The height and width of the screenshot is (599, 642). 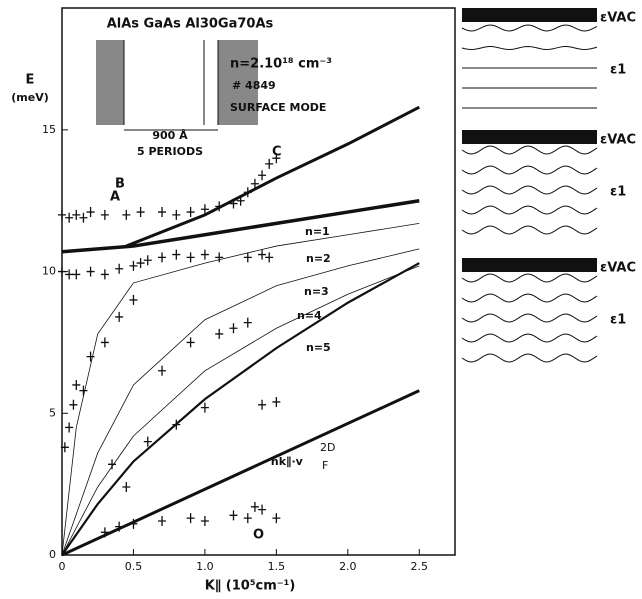 What do you see at coordinates (62, 566) in the screenshot?
I see `x-tick-label: 0` at bounding box center [62, 566].